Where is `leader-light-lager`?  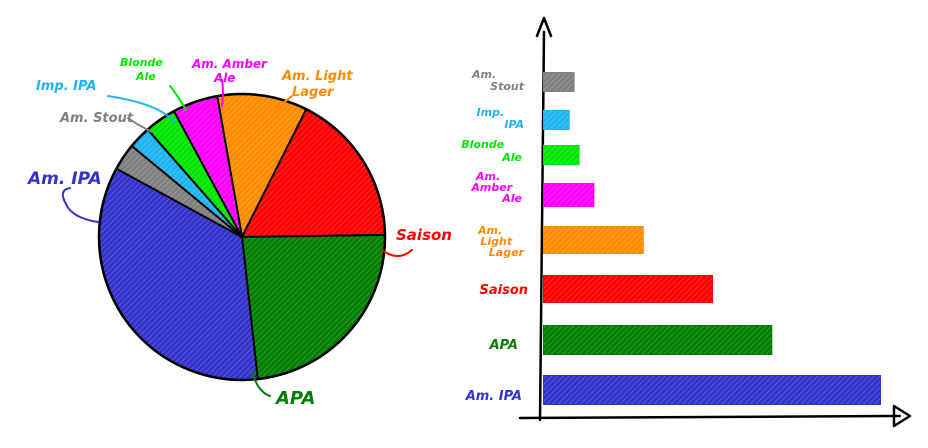
leader-light-lager is located at coordinates (280, 108).